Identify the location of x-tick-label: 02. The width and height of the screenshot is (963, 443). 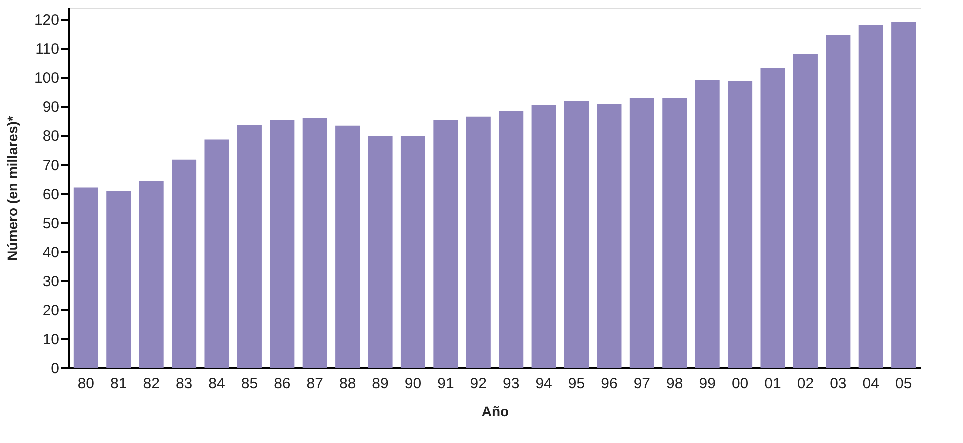
(805, 384).